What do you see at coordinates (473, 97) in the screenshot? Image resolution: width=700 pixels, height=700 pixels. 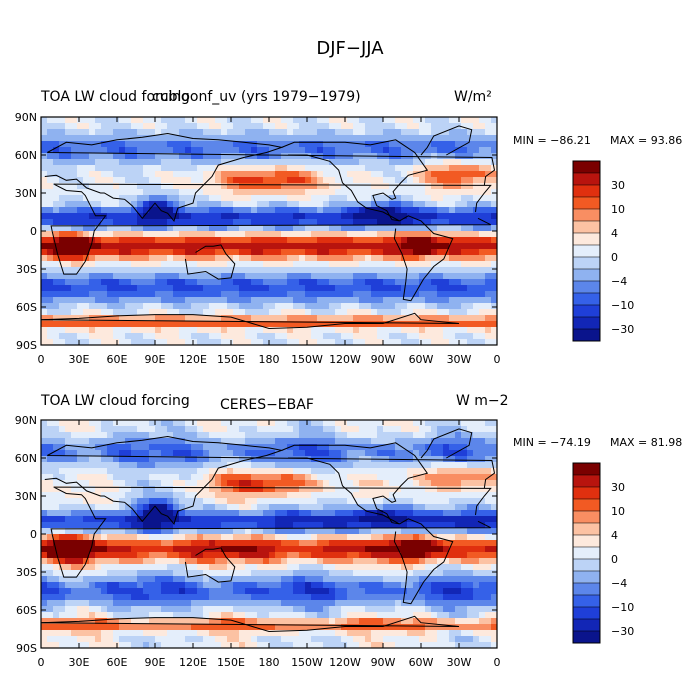 I see `panel1-units: W/m²` at bounding box center [473, 97].